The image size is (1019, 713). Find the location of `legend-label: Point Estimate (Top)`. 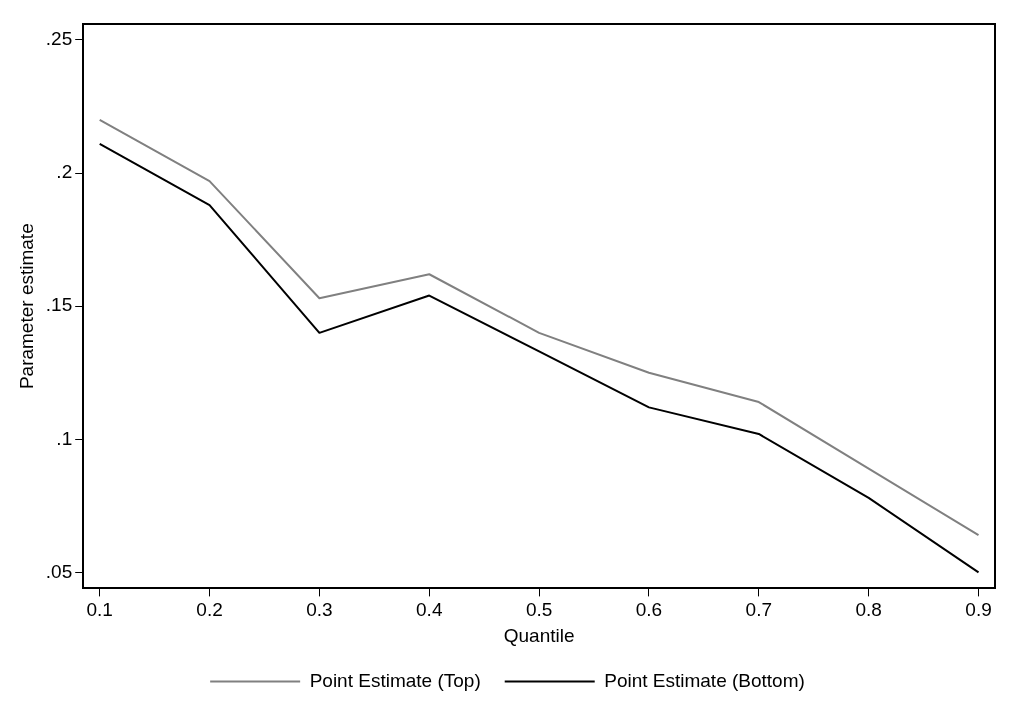

legend-label: Point Estimate (Top) is located at coordinates (395, 680).